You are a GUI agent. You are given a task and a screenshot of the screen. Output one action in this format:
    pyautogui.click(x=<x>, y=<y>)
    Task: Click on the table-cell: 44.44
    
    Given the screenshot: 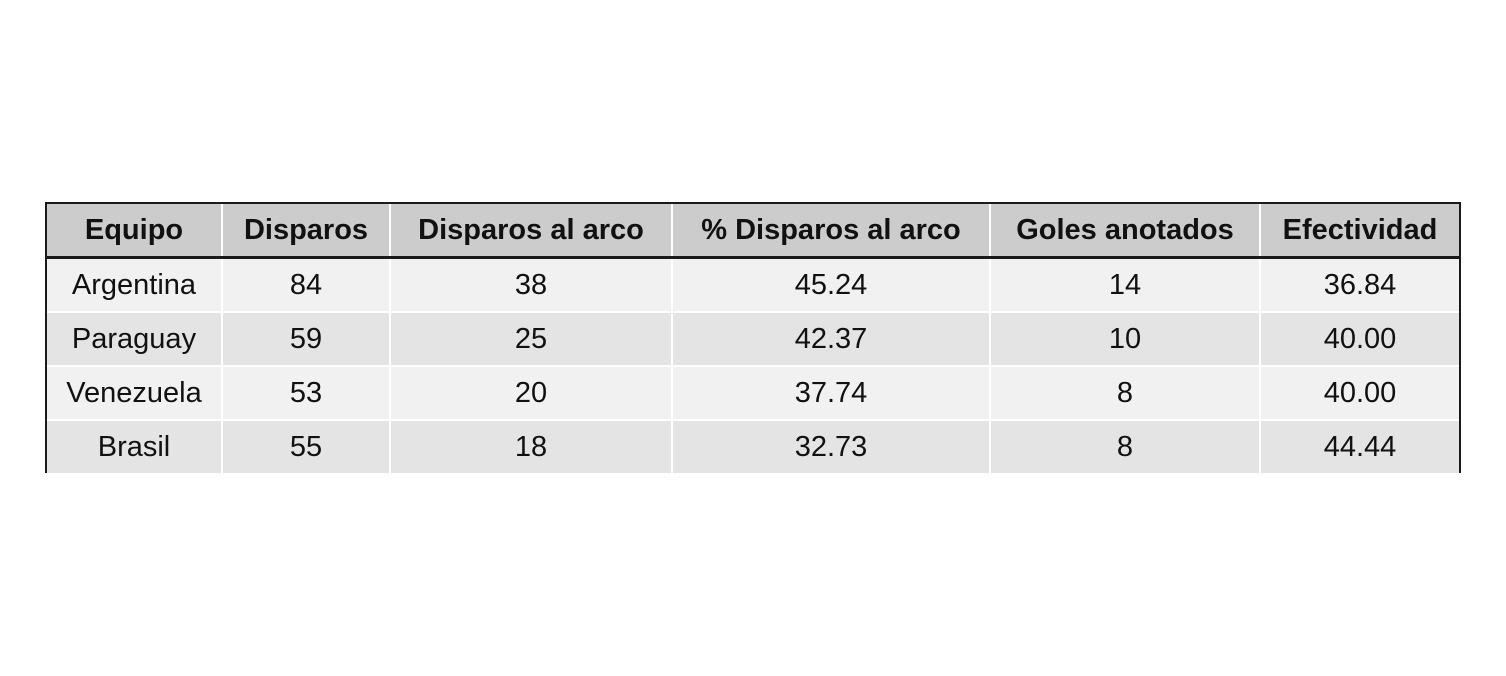 What is the action you would take?
    pyautogui.click(x=1359, y=446)
    